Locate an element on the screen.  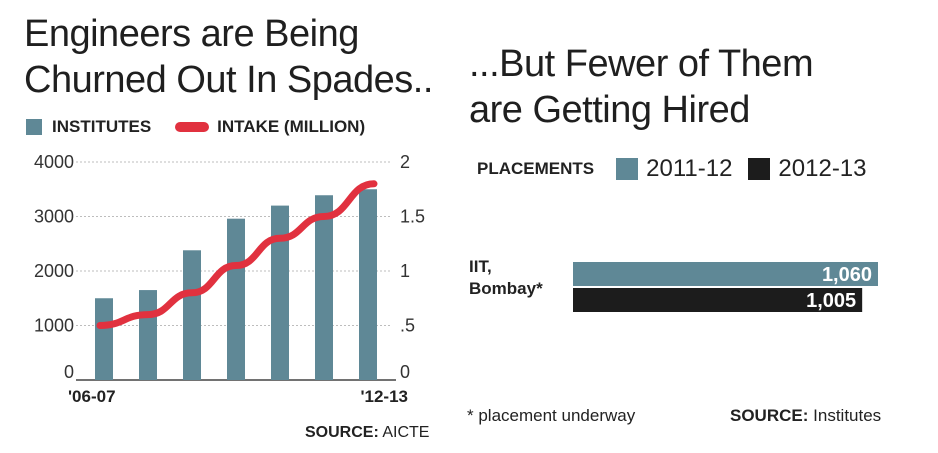
left-chart-line is located at coordinates (237, 254).